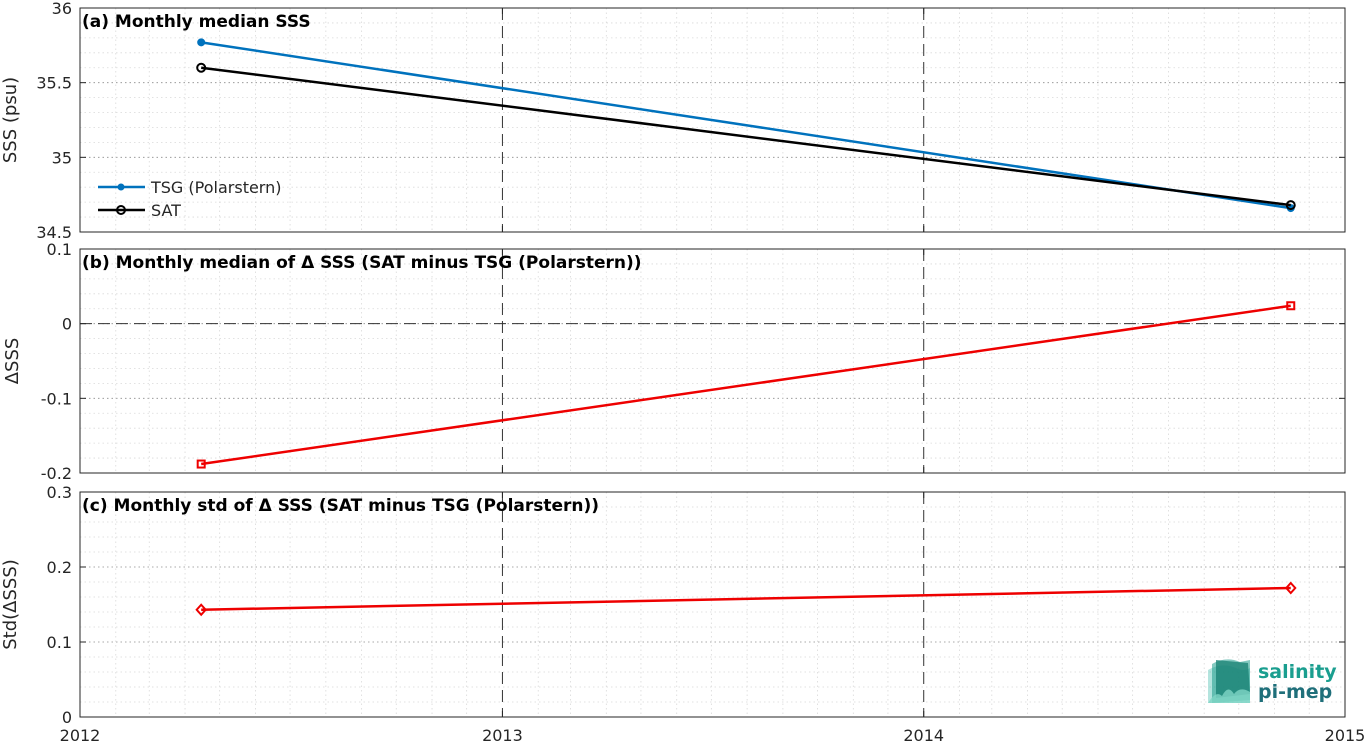  What do you see at coordinates (80, 735) in the screenshot?
I see `x-tick-label: 2012` at bounding box center [80, 735].